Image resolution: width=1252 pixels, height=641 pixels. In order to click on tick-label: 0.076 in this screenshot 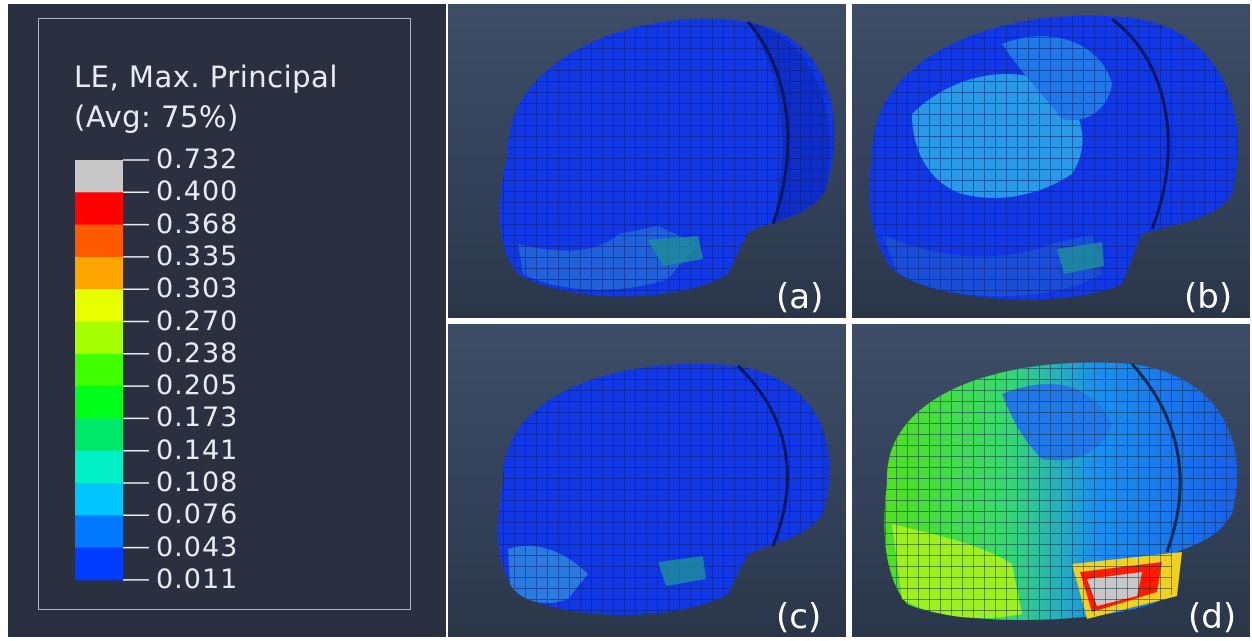, I will do `click(197, 515)`.